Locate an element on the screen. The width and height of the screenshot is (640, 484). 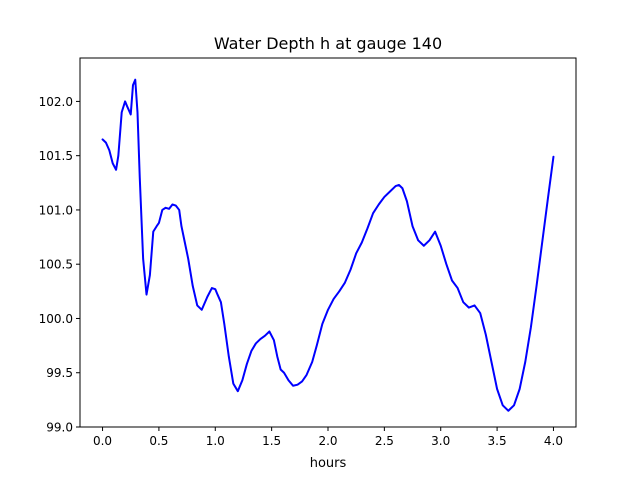
y-tick-label: 100.0 is located at coordinates (56, 319).